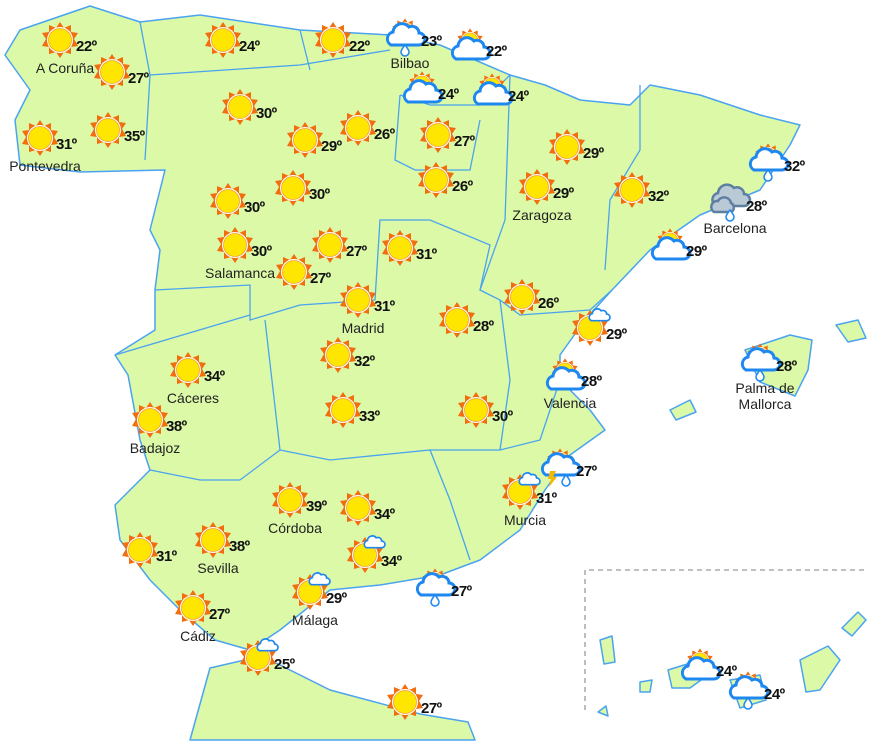  What do you see at coordinates (384, 134) in the screenshot?
I see `temperature: 26º` at bounding box center [384, 134].